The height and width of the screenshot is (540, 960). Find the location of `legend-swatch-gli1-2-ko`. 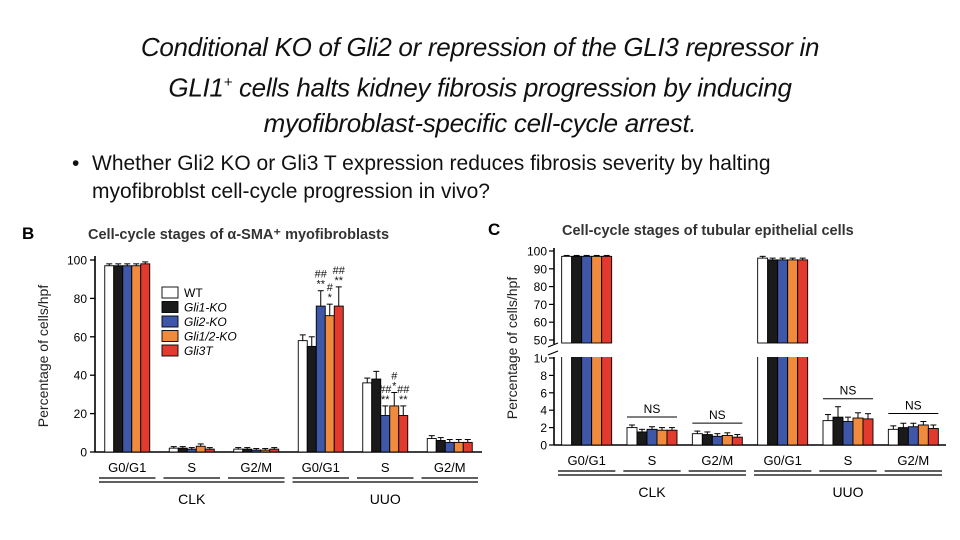

legend-swatch-gli1-2-ko is located at coordinates (170, 336).